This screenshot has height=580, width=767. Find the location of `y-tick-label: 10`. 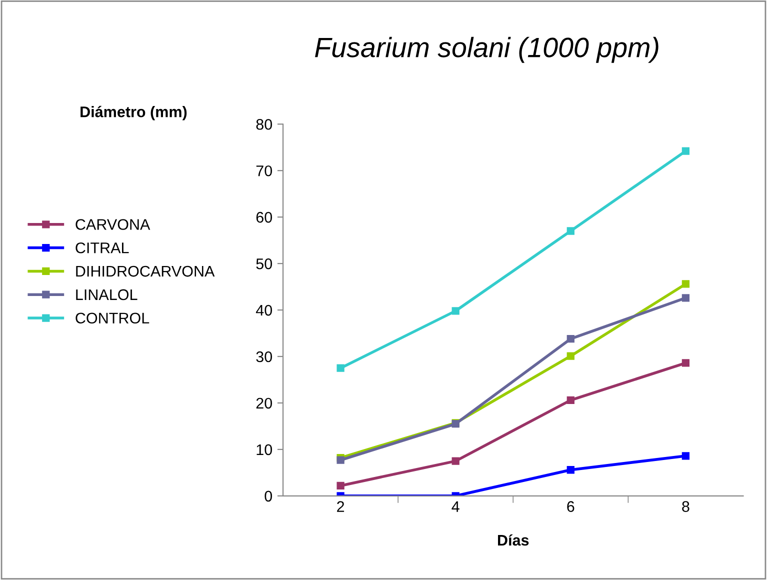

y-tick-label: 10 is located at coordinates (264, 450).